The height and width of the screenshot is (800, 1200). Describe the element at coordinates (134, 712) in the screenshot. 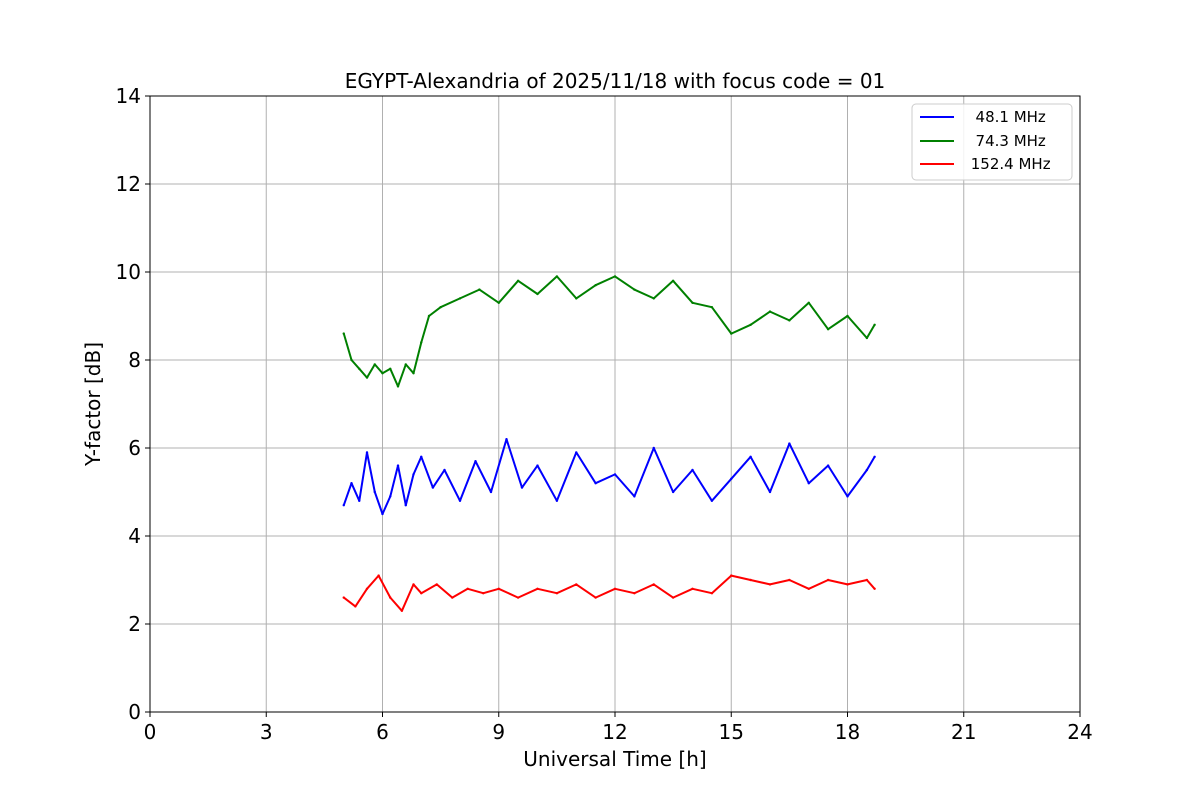

I see `y-tick-label: 0` at that location.